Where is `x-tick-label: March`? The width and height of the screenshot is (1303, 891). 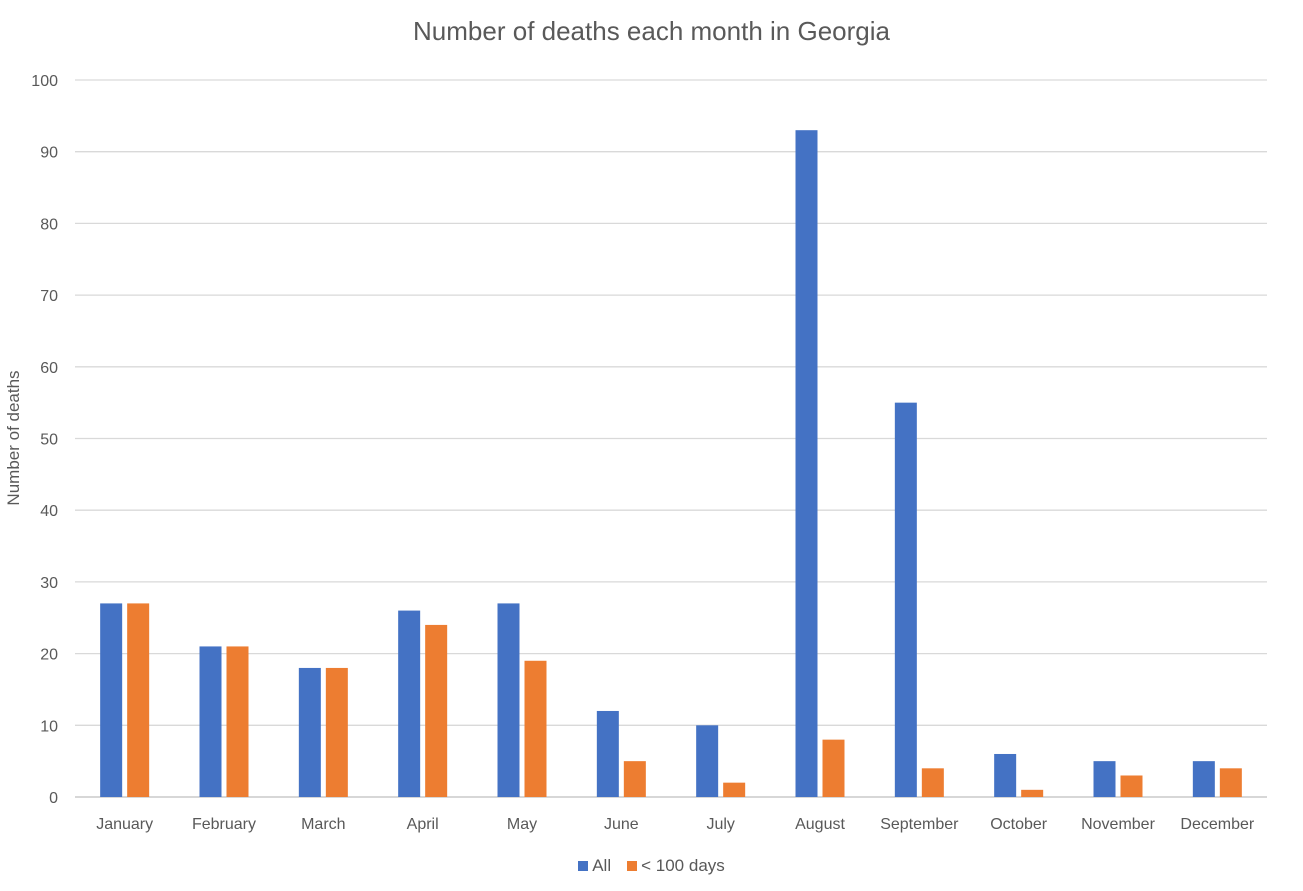 x-tick-label: March is located at coordinates (323, 824).